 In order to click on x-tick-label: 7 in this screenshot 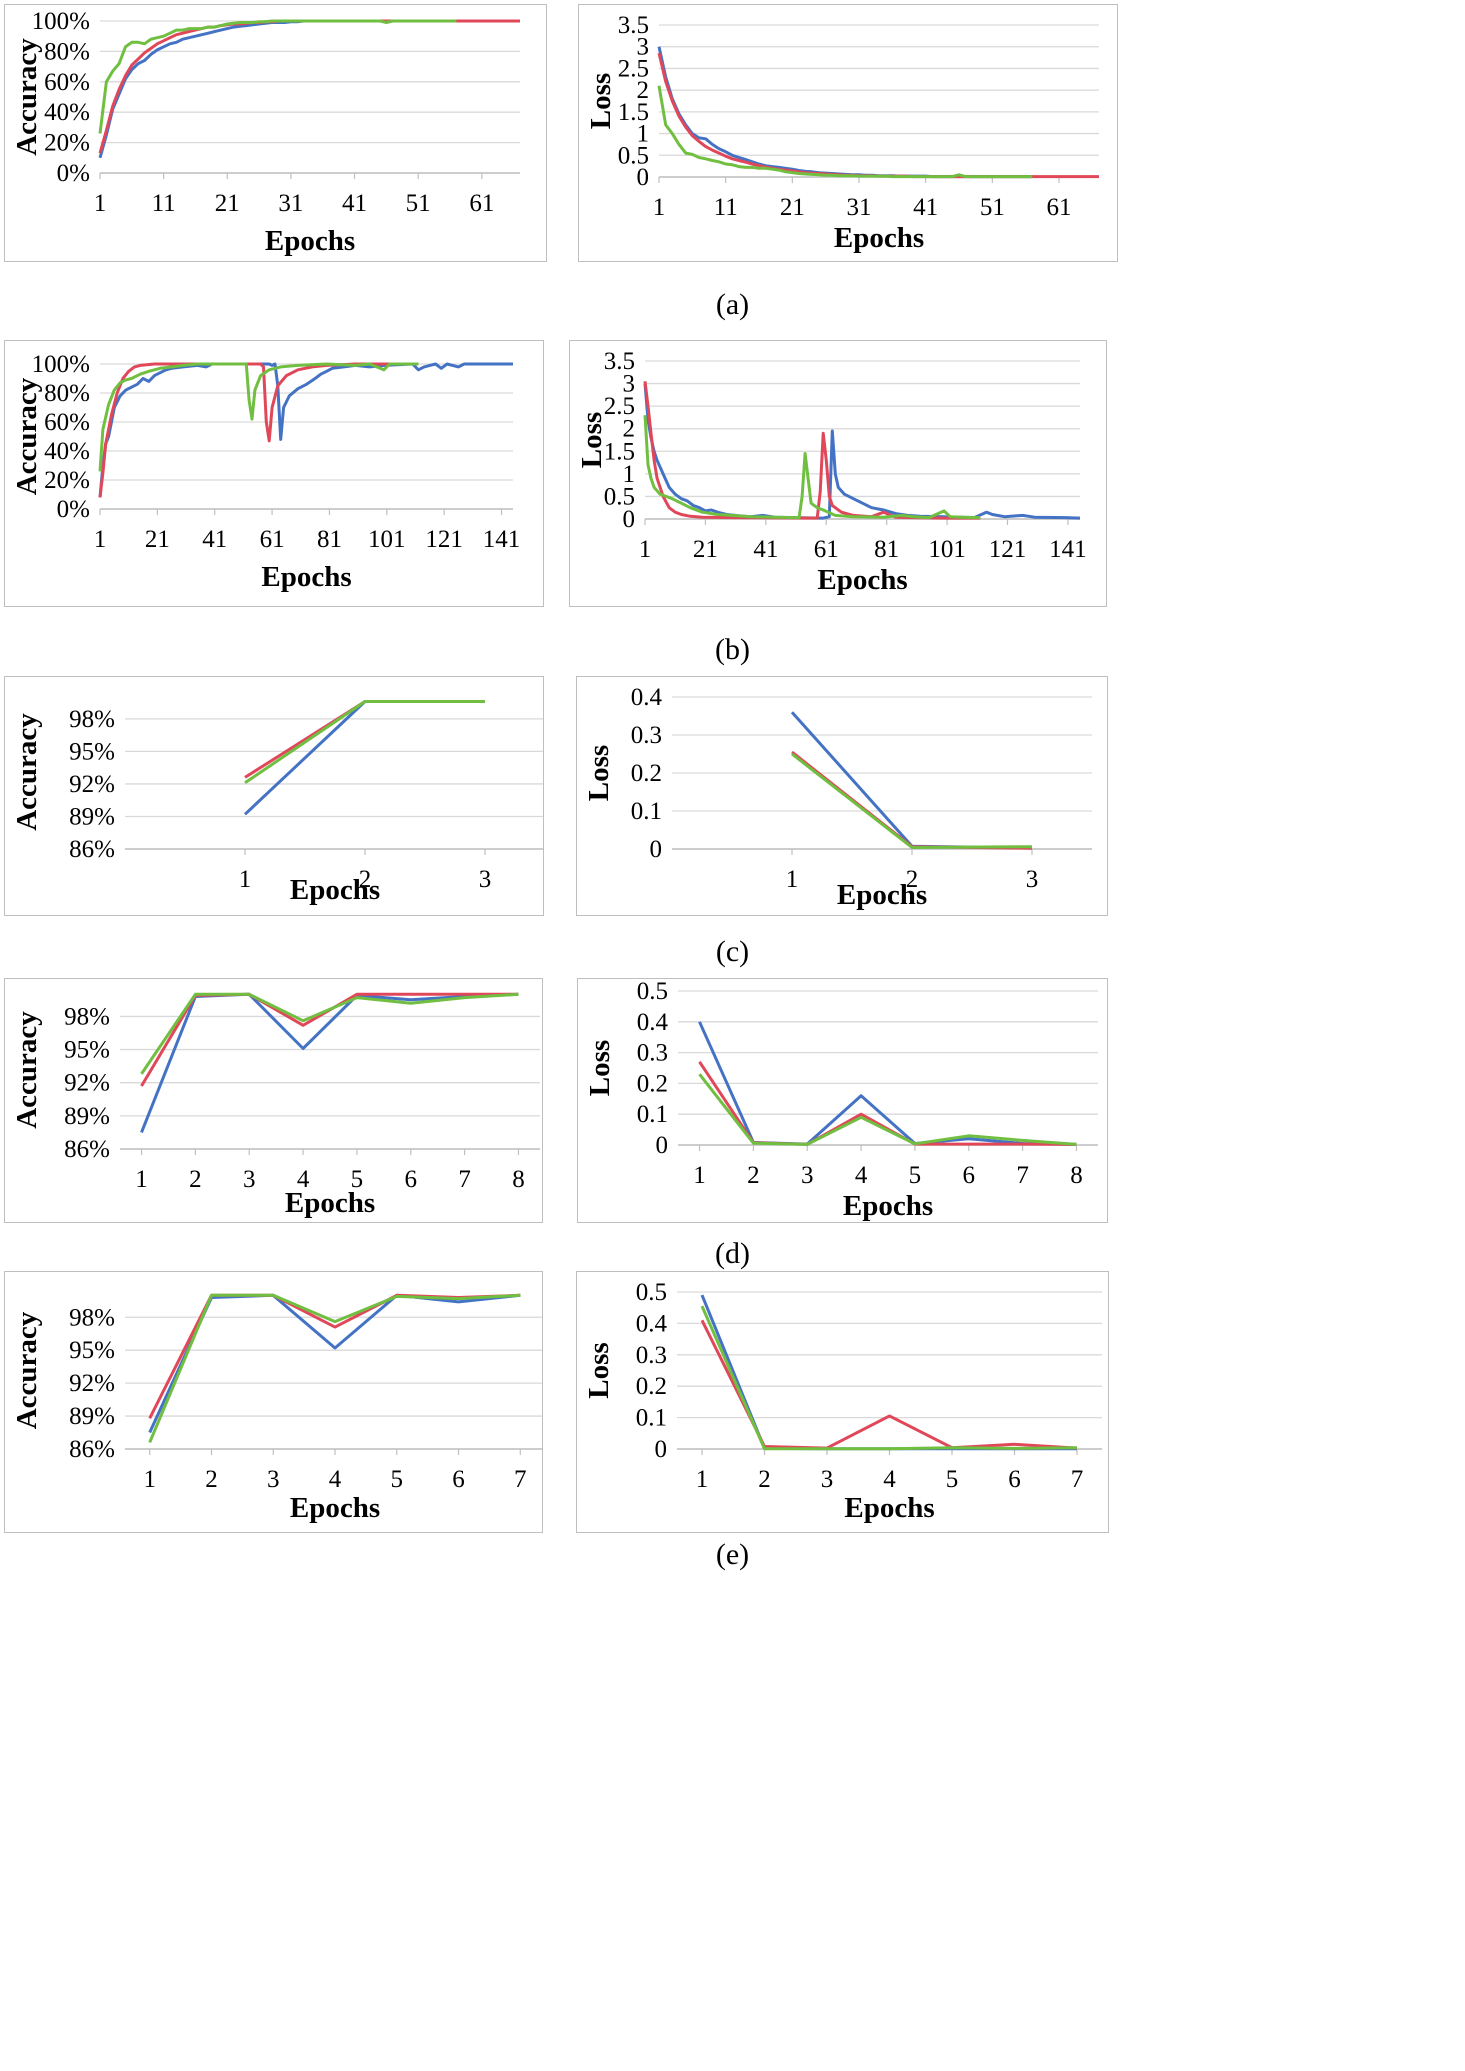, I will do `click(520, 1479)`.